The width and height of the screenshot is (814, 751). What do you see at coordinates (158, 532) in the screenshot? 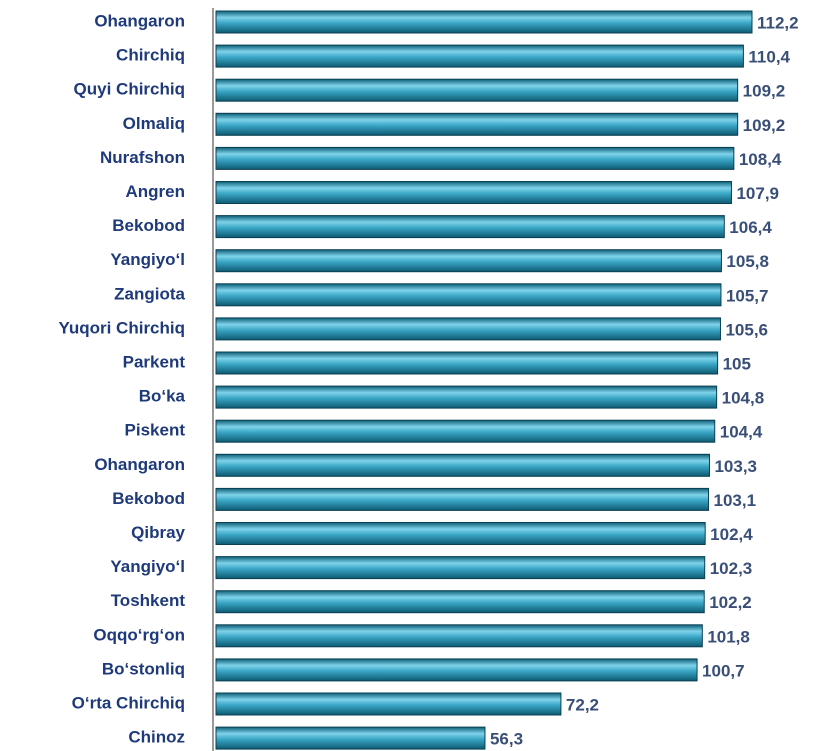
I see `category-label: Qibray` at bounding box center [158, 532].